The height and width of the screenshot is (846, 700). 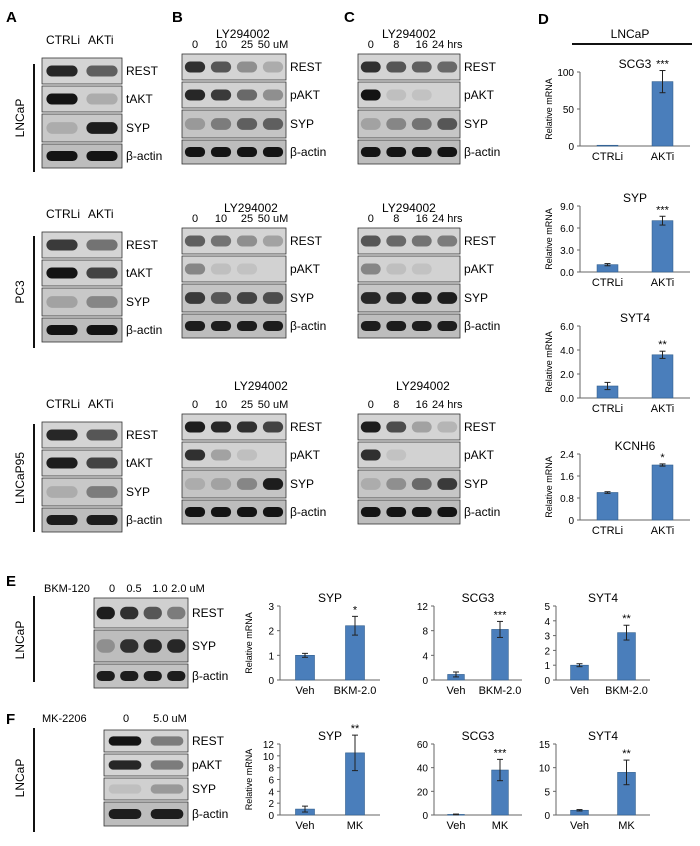 I want to click on blot-b2-treatment: LY294002, so click(x=251, y=208).